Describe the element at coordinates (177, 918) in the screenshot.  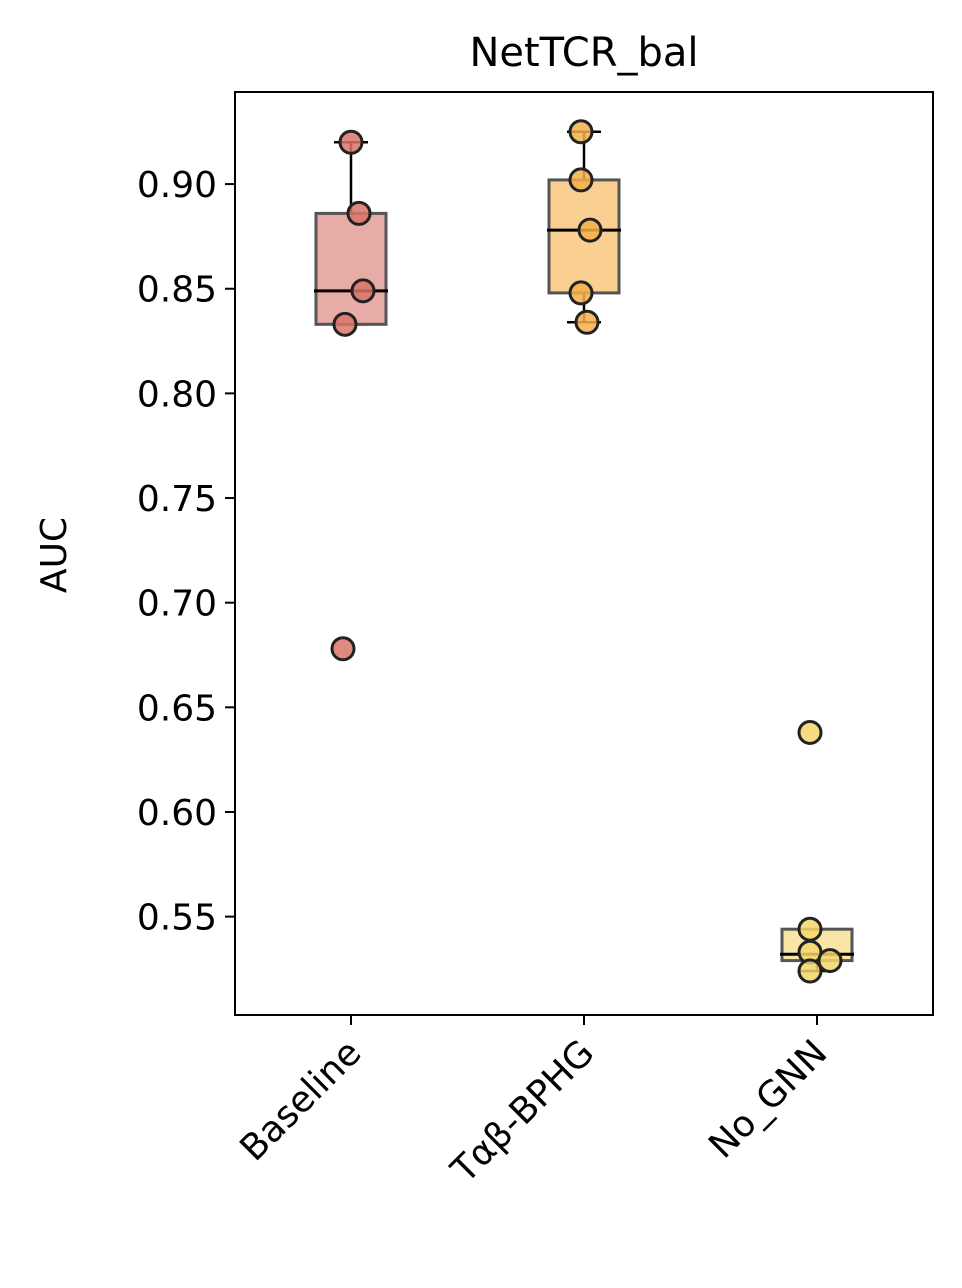
I see `y-tick-label: 0.55` at that location.